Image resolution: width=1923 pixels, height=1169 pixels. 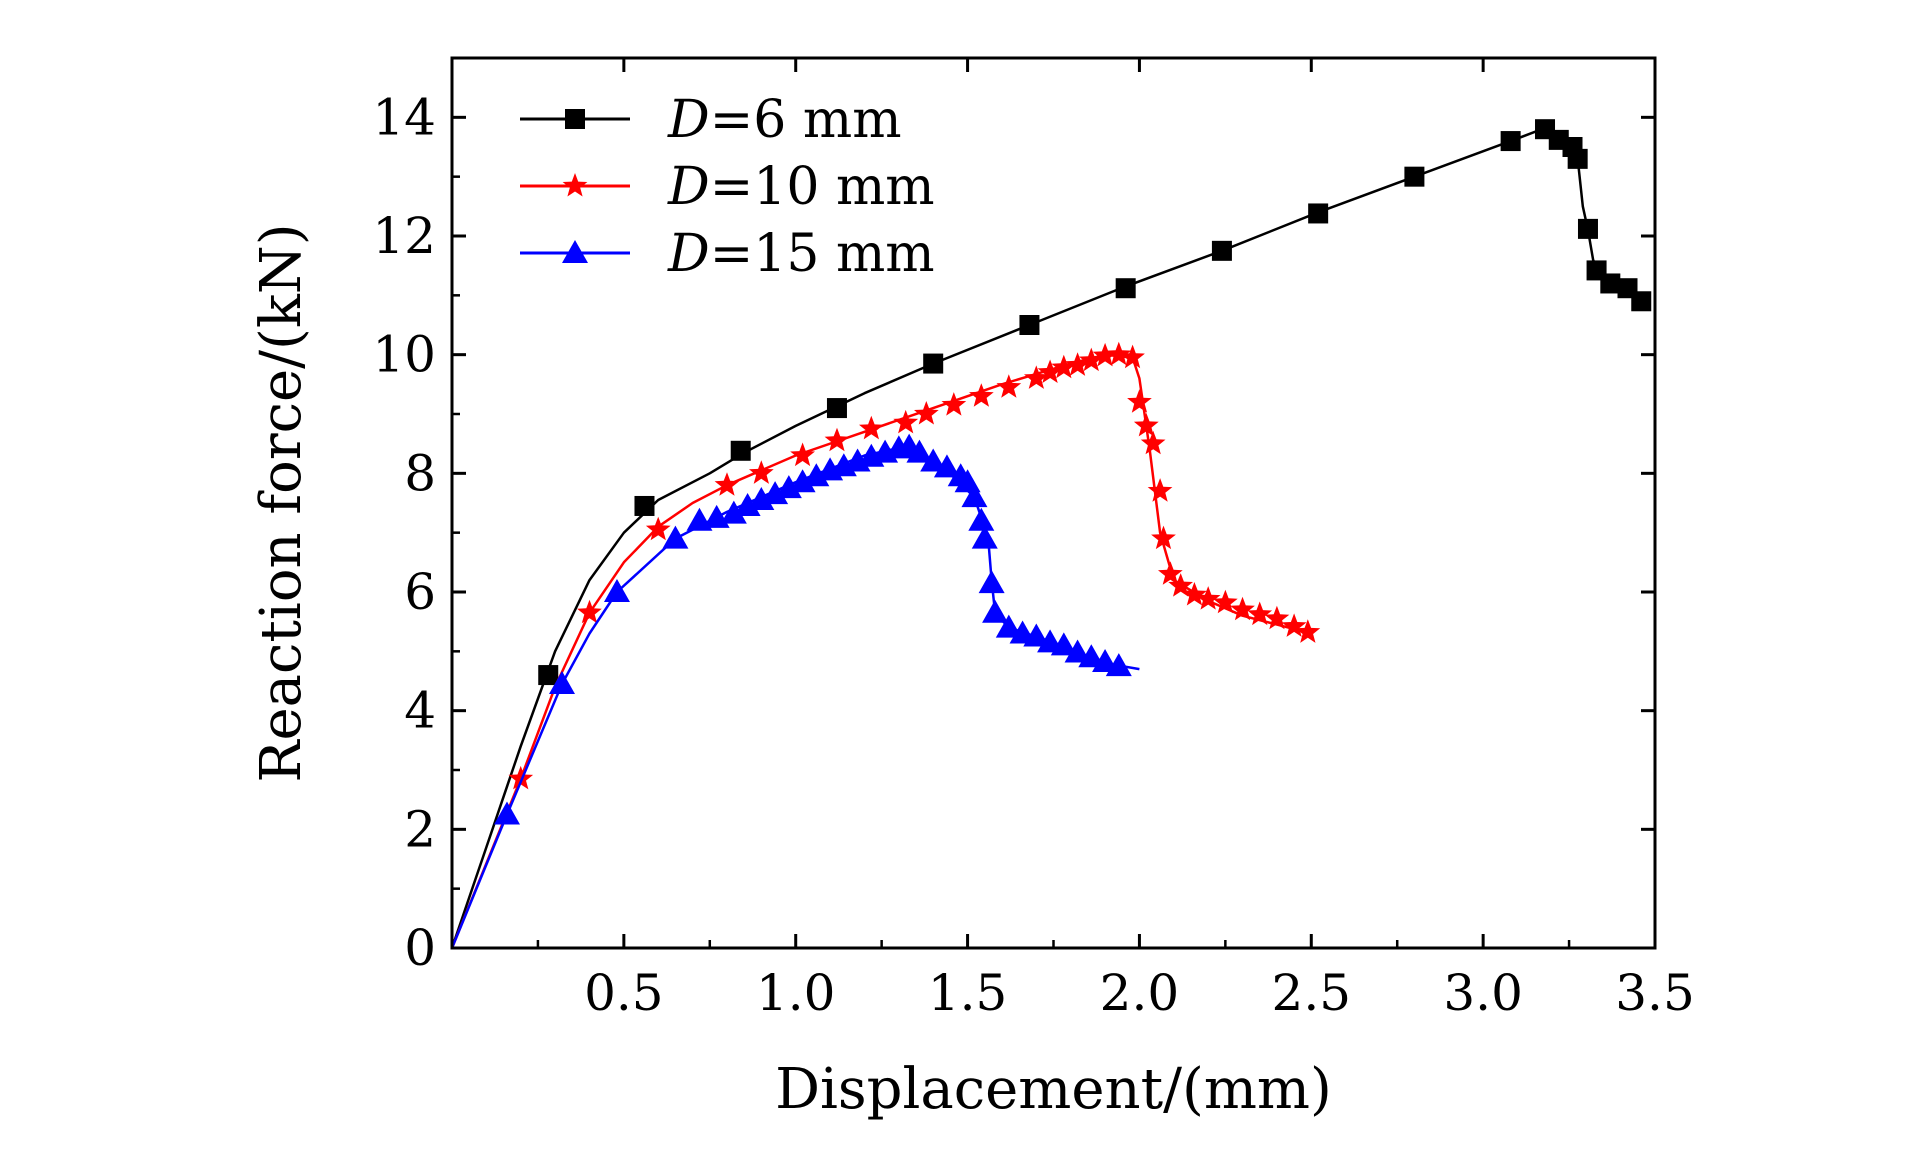 I want to click on legend-value: =10 mm, so click(x=822, y=187).